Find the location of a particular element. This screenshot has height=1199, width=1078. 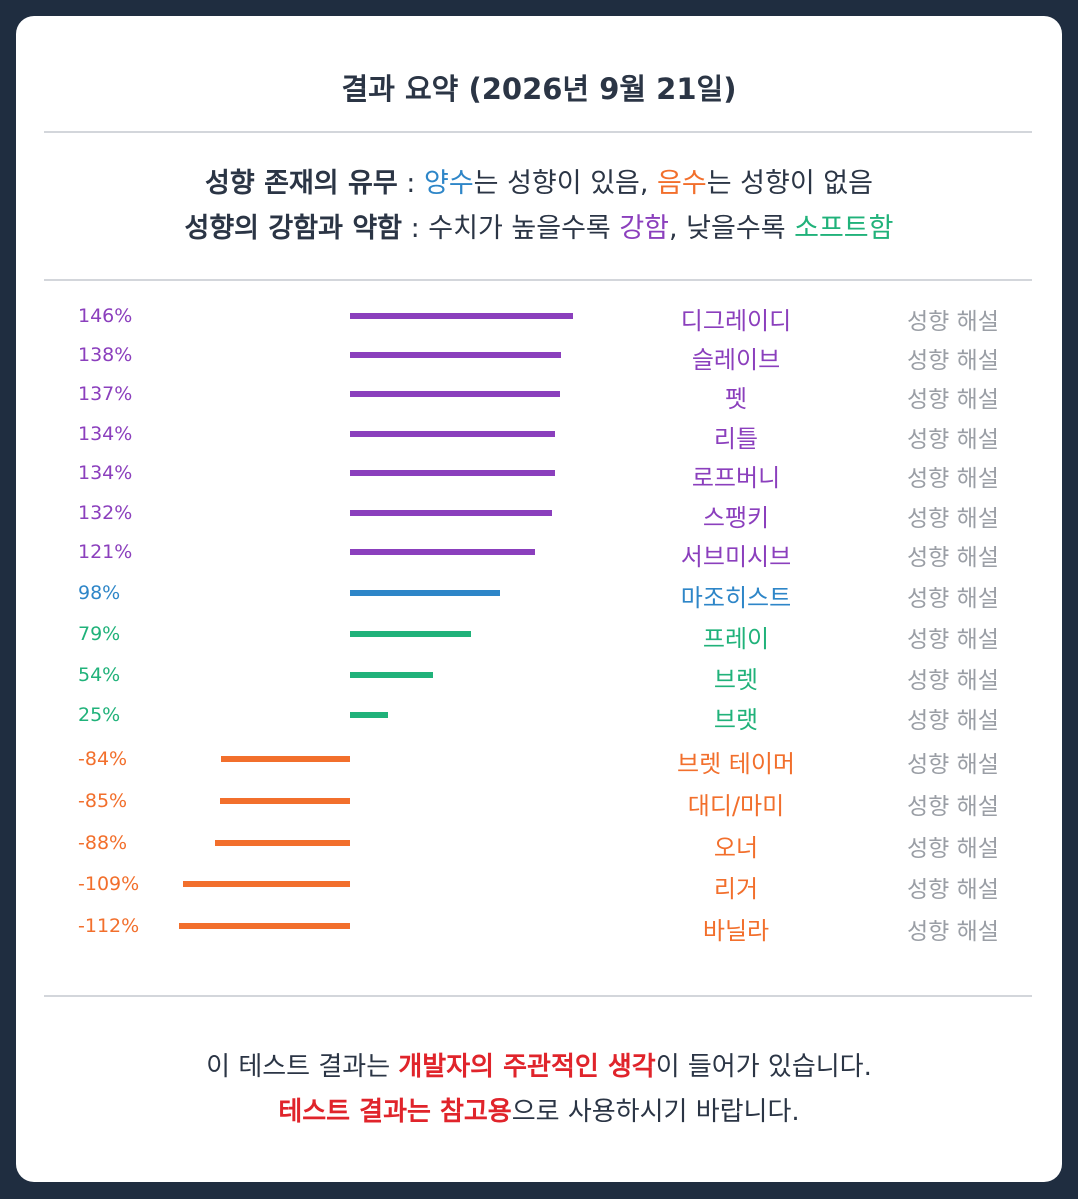

value-label: 146% is located at coordinates (105, 316).